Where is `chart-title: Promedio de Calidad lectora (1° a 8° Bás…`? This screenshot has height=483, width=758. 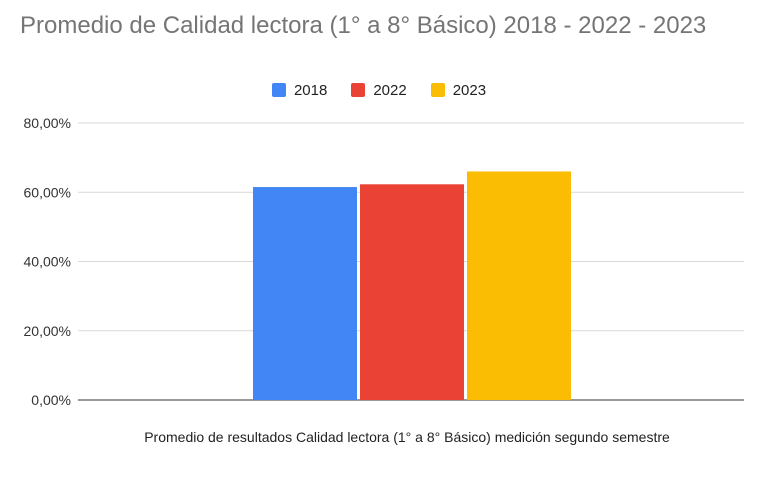 chart-title: Promedio de Calidad lectora (1° a 8° Bás… is located at coordinates (363, 25).